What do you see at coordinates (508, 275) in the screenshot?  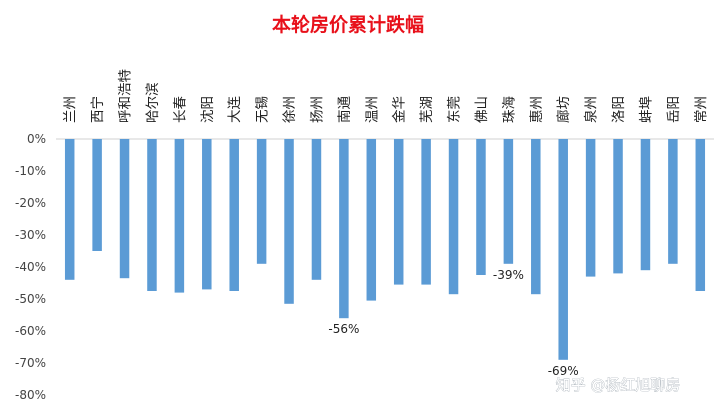 I see `data-label: -39%` at bounding box center [508, 275].